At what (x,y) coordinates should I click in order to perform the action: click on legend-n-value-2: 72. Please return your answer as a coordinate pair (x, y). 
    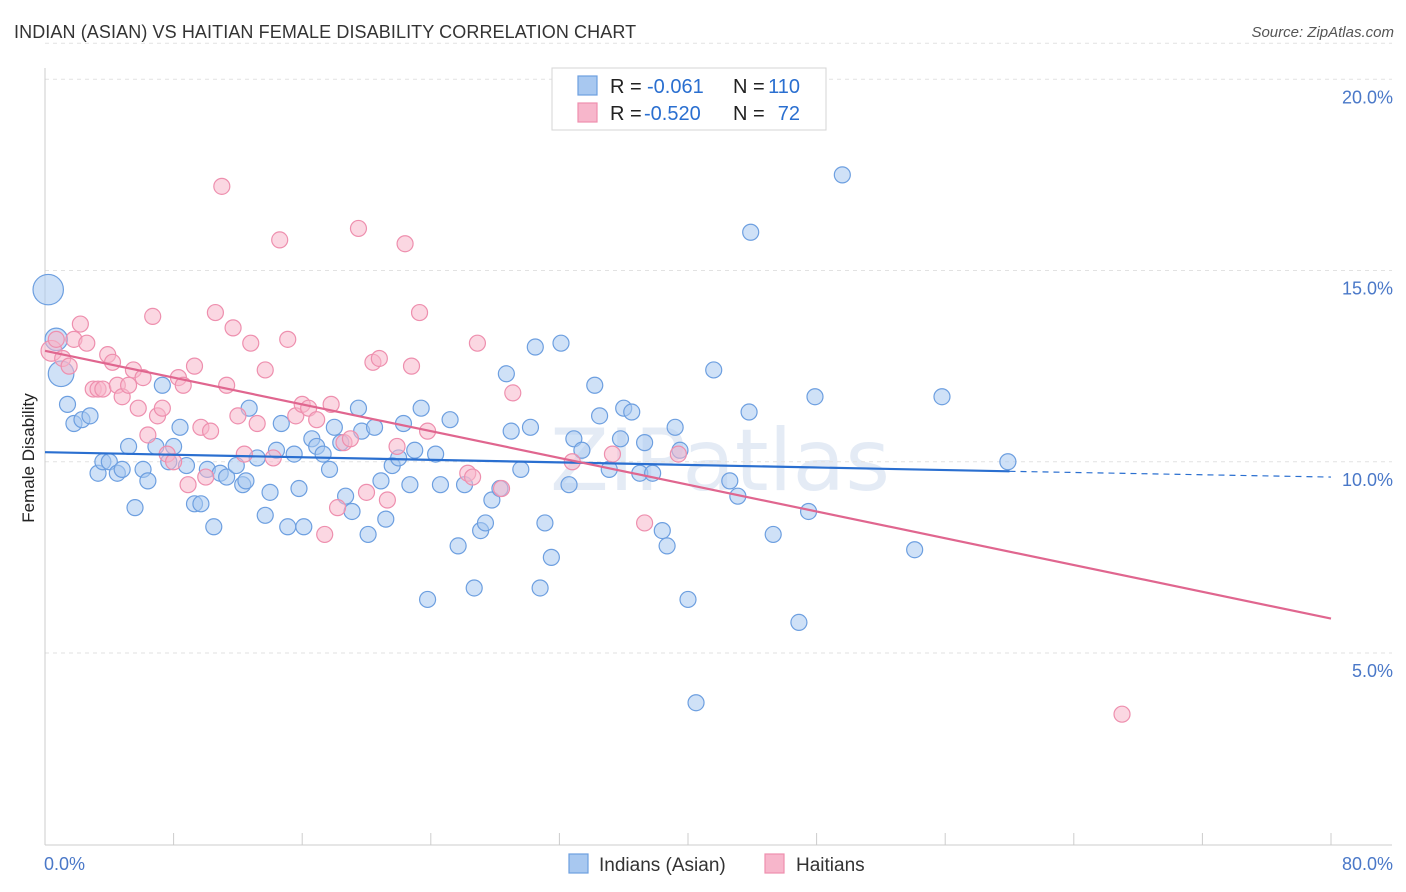
    Looking at the image, I should click on (789, 114).